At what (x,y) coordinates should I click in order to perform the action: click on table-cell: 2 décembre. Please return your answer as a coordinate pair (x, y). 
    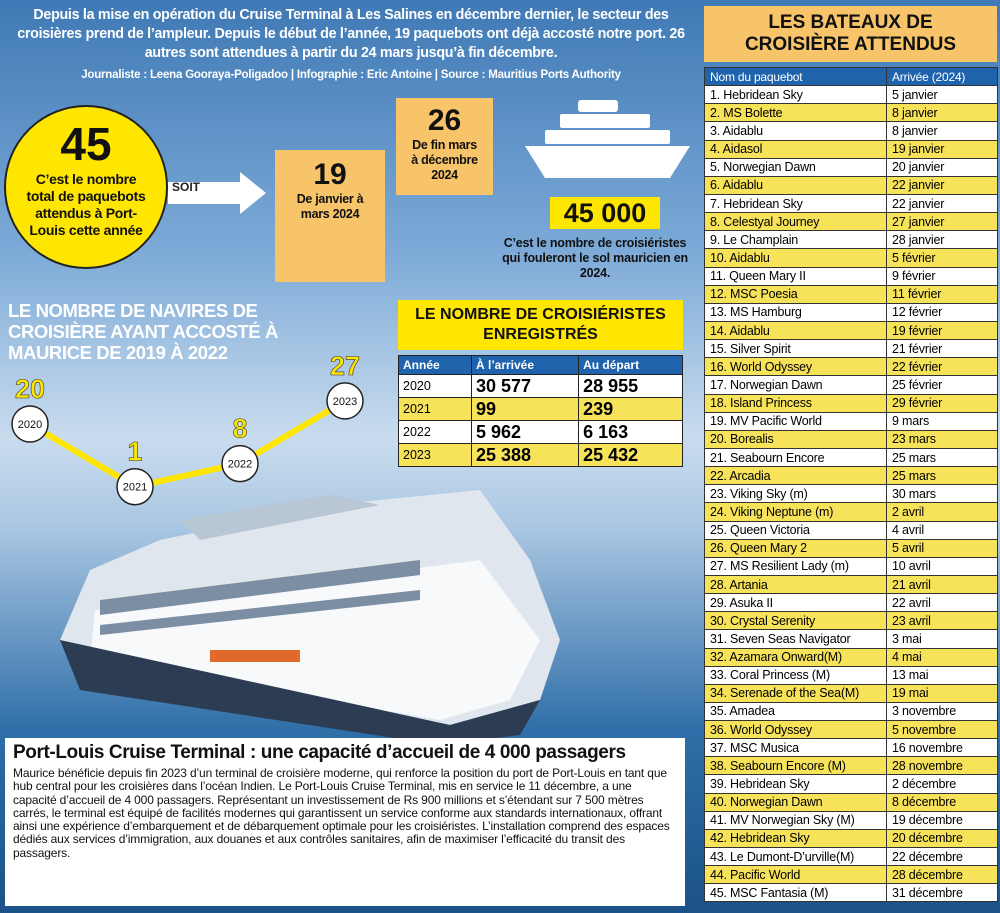
    Looking at the image, I should click on (942, 784).